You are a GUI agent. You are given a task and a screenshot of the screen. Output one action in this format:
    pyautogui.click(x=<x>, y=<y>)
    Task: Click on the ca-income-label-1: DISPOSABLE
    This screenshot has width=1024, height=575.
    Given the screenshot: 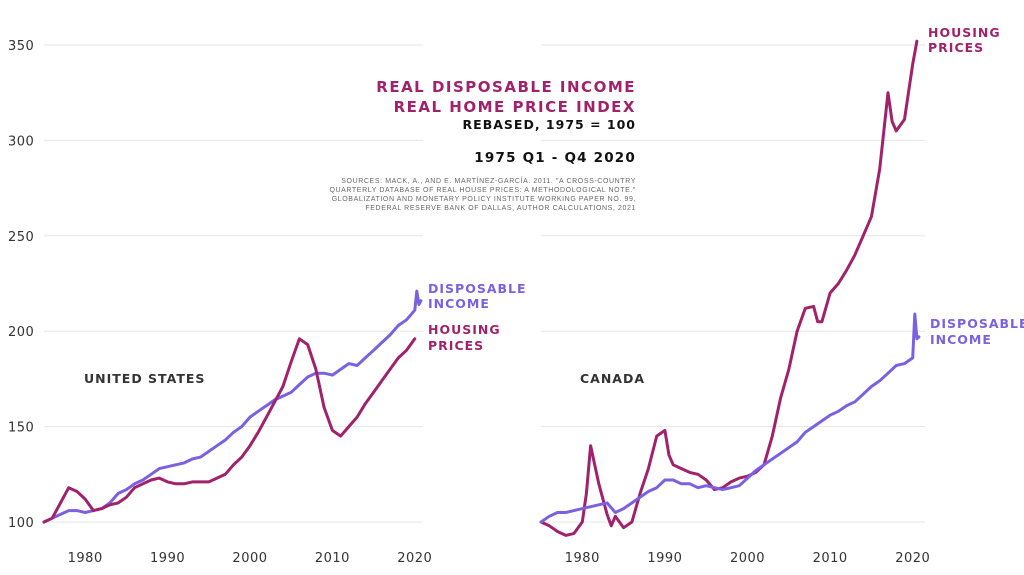 What is the action you would take?
    pyautogui.click(x=977, y=323)
    